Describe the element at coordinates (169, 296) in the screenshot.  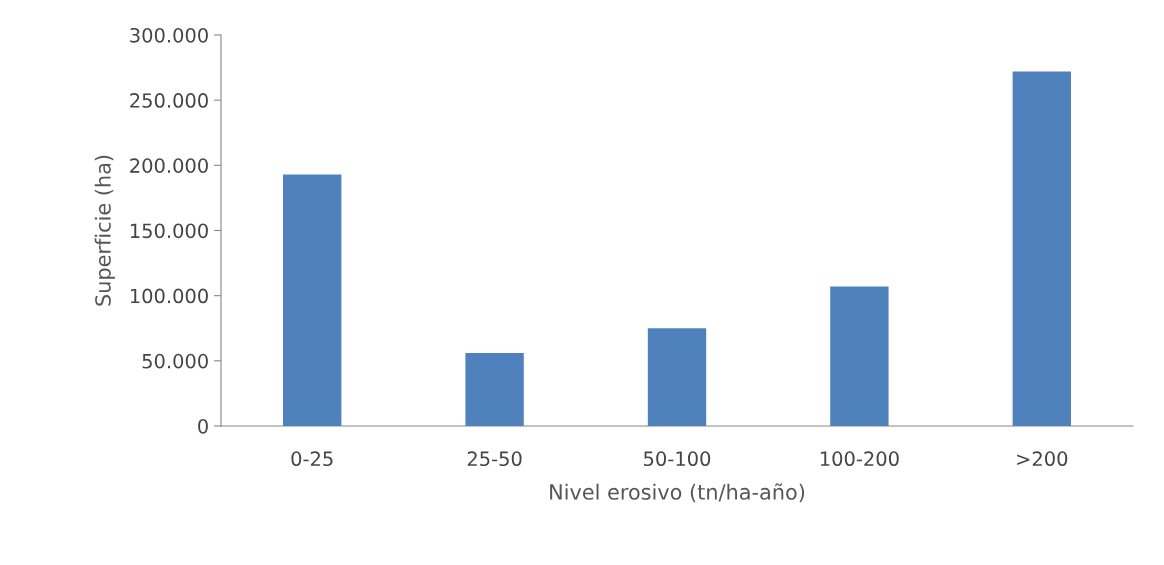
I see `y-tick-label: 100.000` at that location.